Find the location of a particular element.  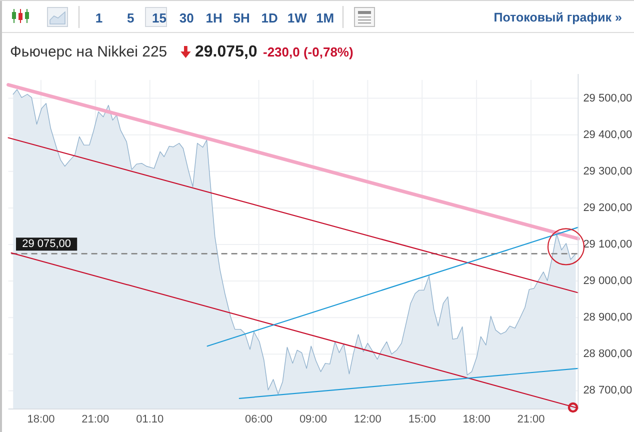

y-tick-label: 28 700,00 is located at coordinates (607, 390).